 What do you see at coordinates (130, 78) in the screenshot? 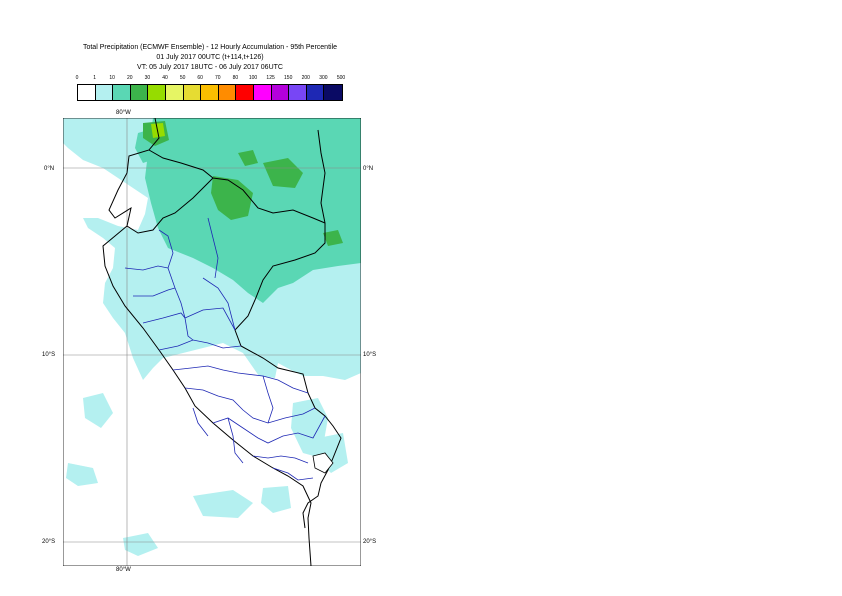
I see `legend-label: 20` at bounding box center [130, 78].